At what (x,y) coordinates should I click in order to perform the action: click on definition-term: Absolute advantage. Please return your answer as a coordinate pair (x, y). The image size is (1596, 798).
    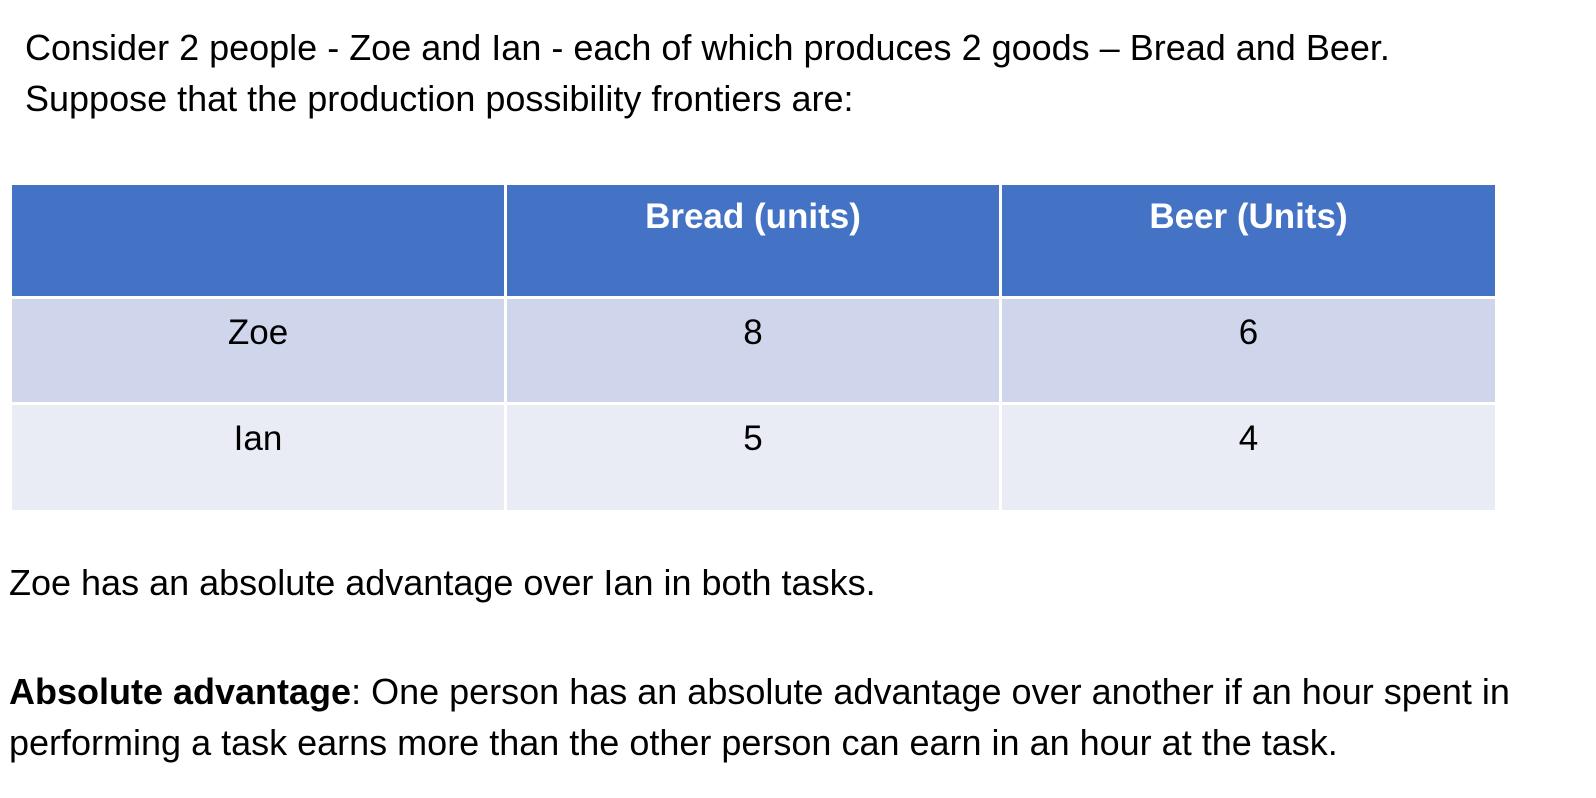
    Looking at the image, I should click on (180, 691).